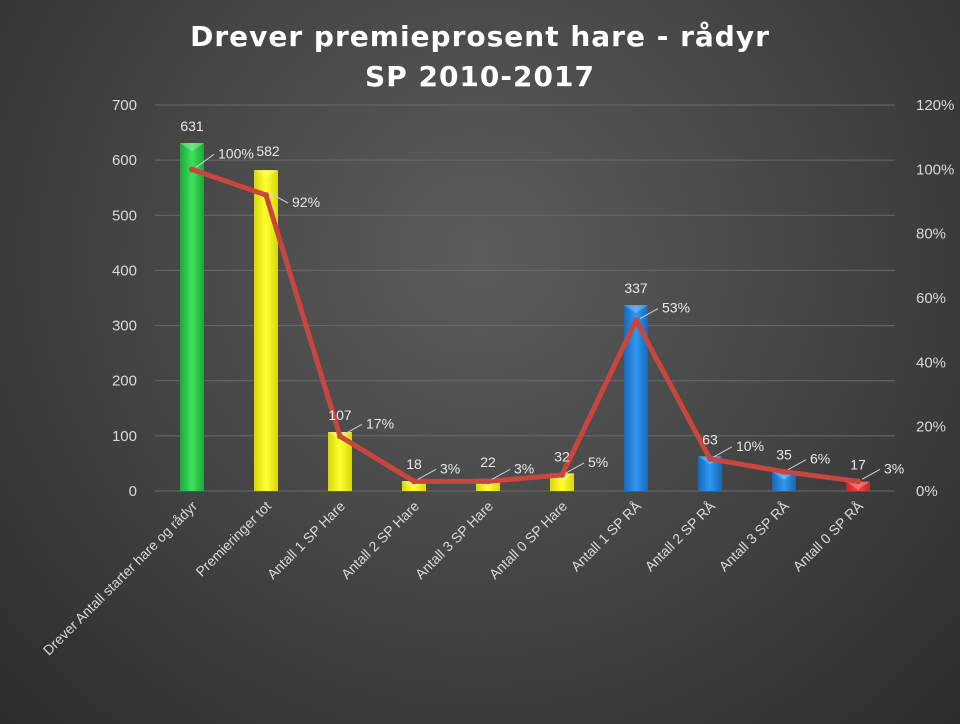  What do you see at coordinates (753, 535) in the screenshot?
I see `x-tick-label: Antall 3 SP RÅ` at bounding box center [753, 535].